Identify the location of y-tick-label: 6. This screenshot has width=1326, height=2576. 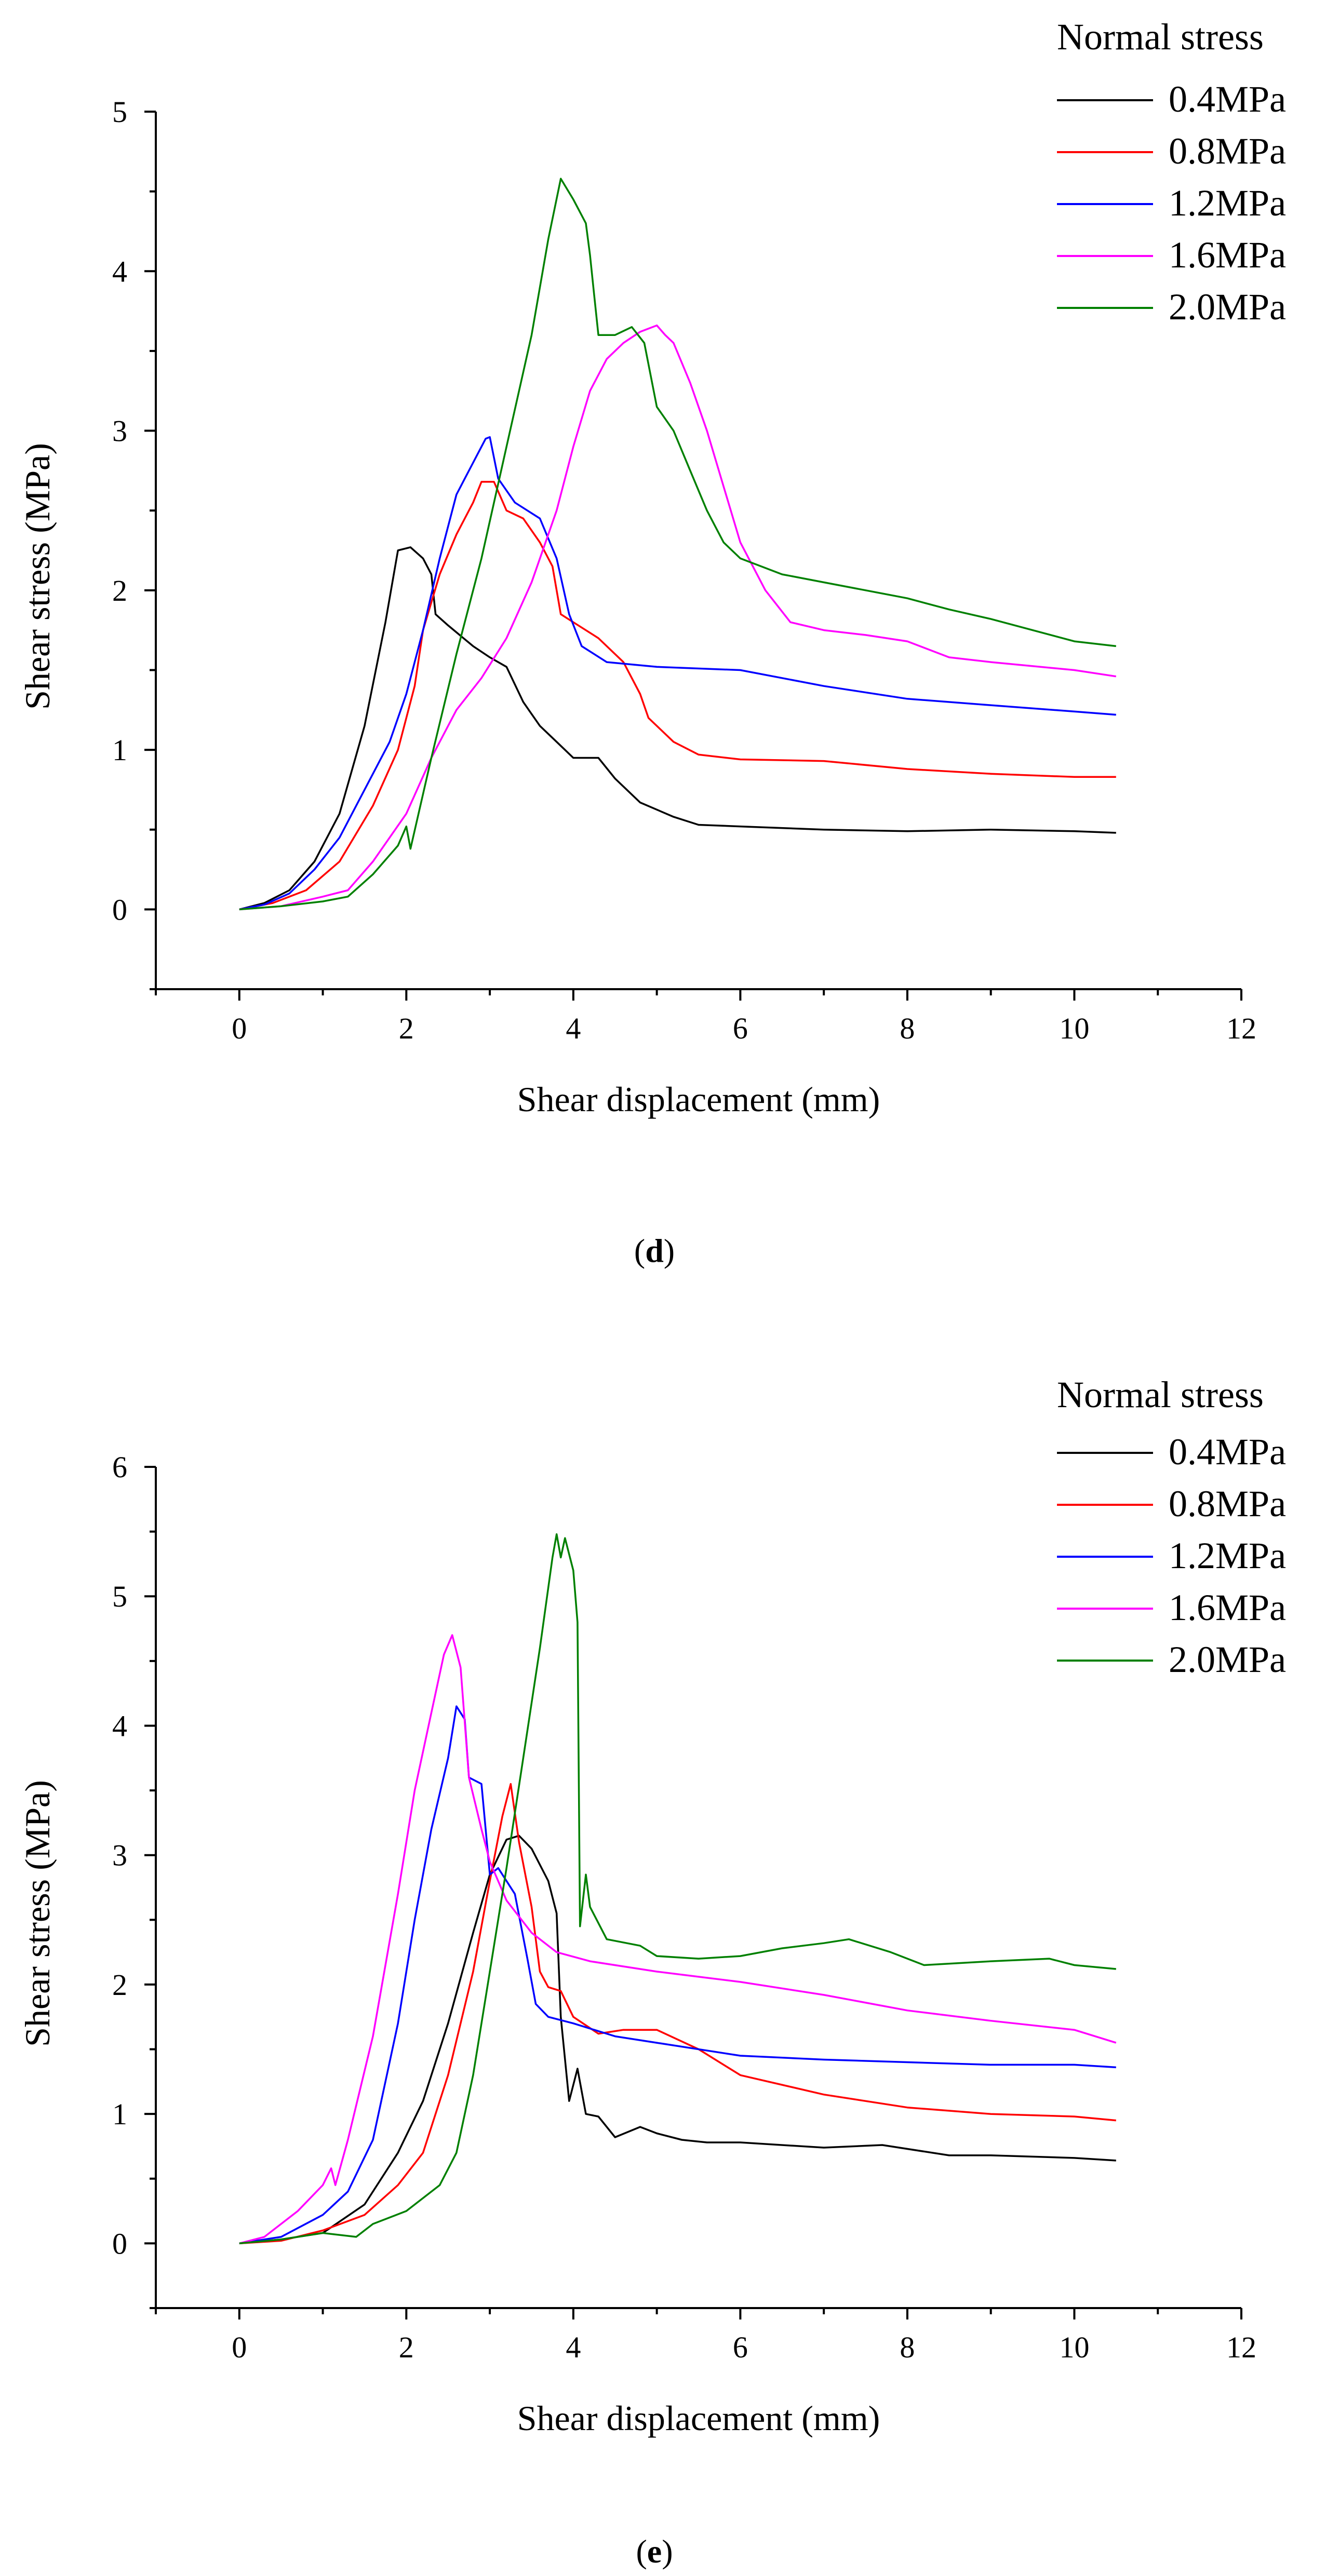
(119, 1467).